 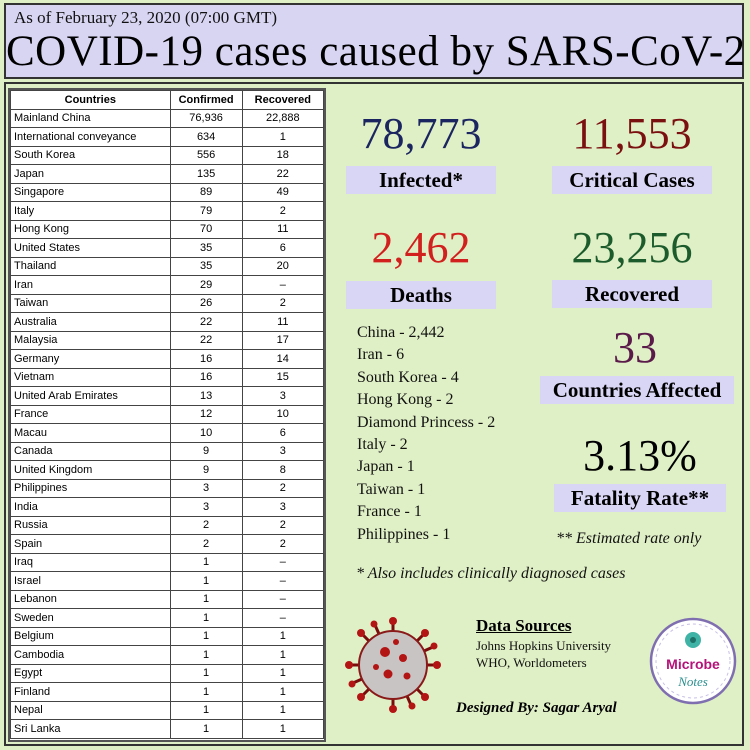 I want to click on country-cell: Iran, so click(x=90, y=285).